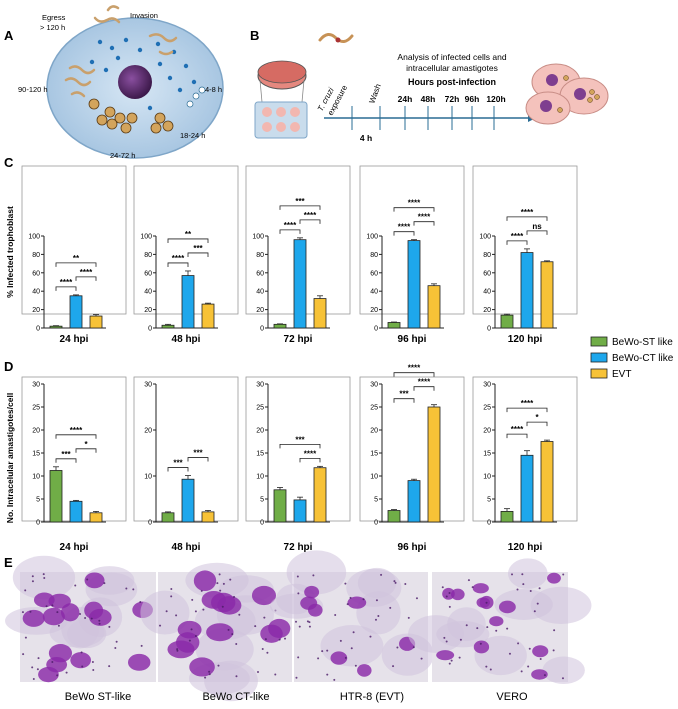  I want to click on panel-label-b: B, so click(254, 35).